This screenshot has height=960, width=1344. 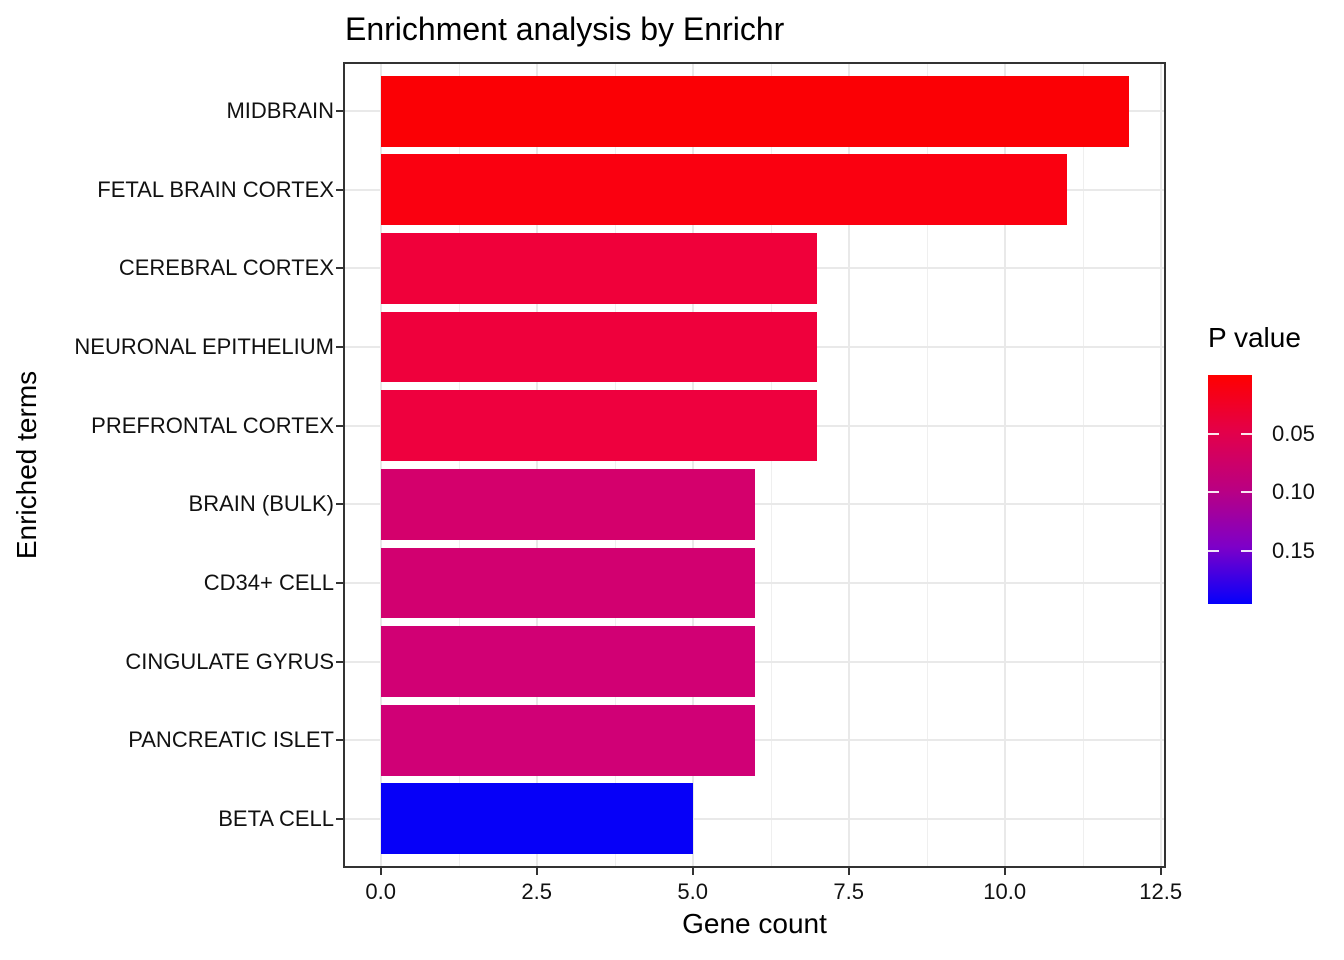 What do you see at coordinates (229, 661) in the screenshot?
I see `y-tick-label-cingulate-gyrus: CINGULATE GYRUS` at bounding box center [229, 661].